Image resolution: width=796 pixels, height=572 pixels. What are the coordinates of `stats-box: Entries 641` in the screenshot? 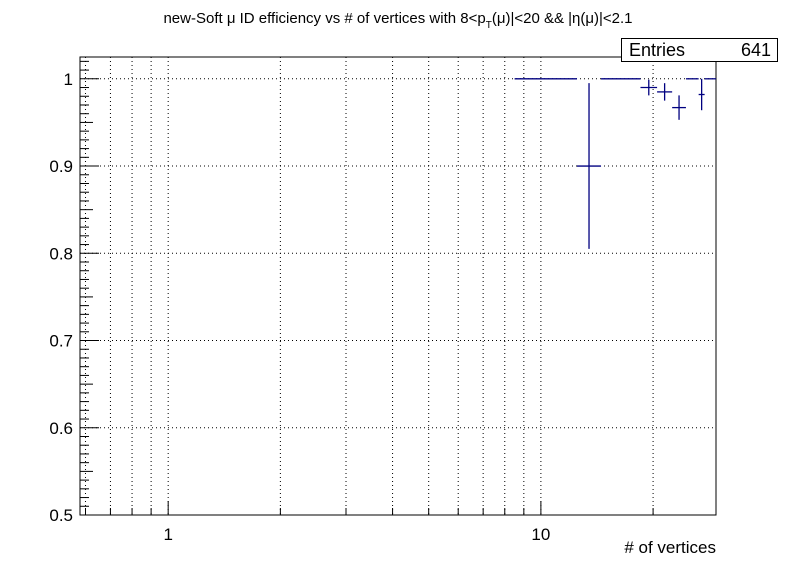 It's located at (699, 50).